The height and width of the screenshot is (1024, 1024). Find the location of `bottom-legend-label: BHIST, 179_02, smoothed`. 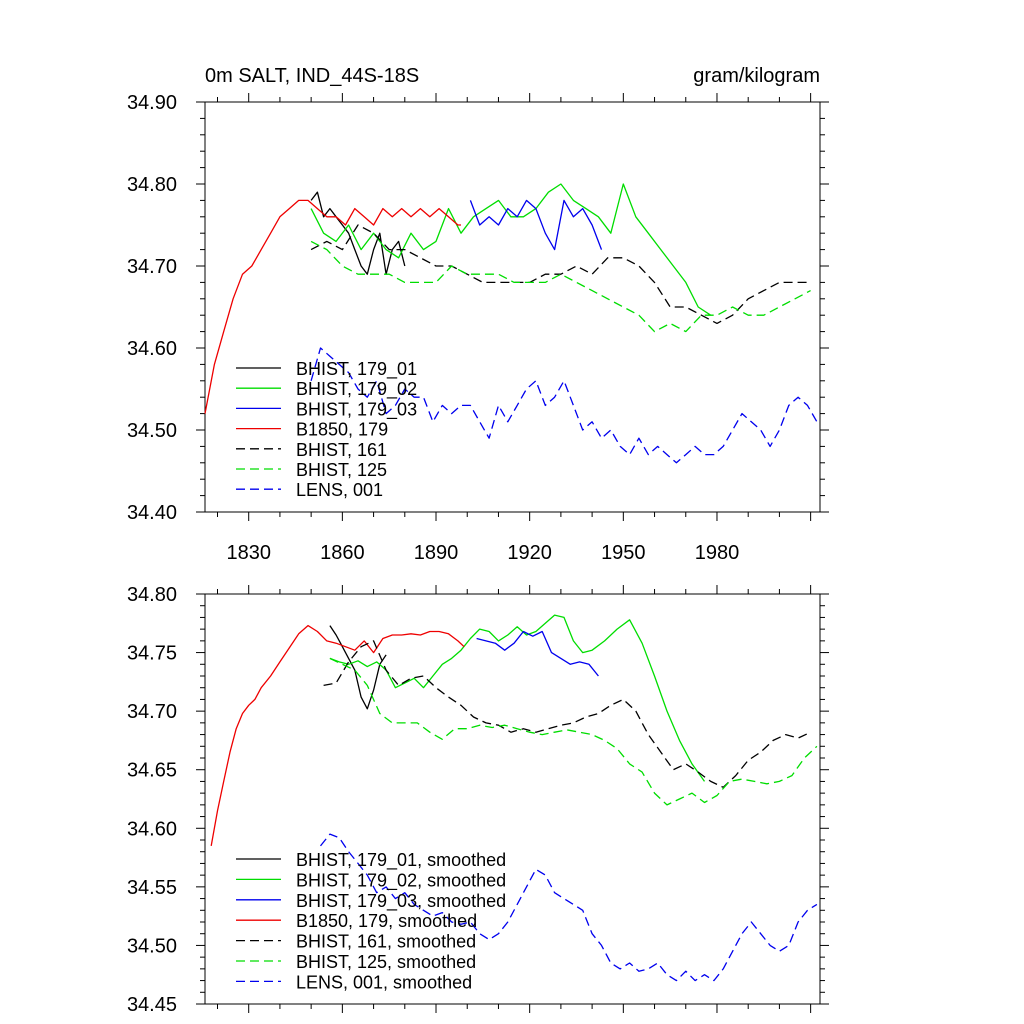

bottom-legend-label: BHIST, 179_02, smoothed is located at coordinates (401, 880).